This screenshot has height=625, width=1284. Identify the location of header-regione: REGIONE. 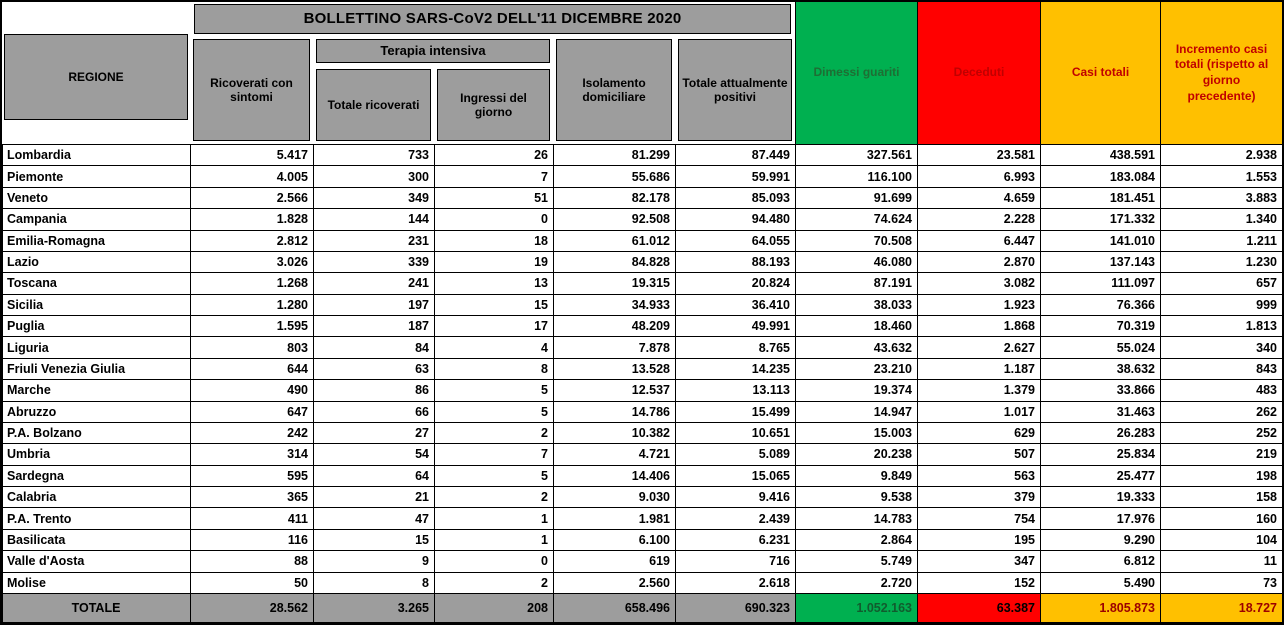
(96, 73).